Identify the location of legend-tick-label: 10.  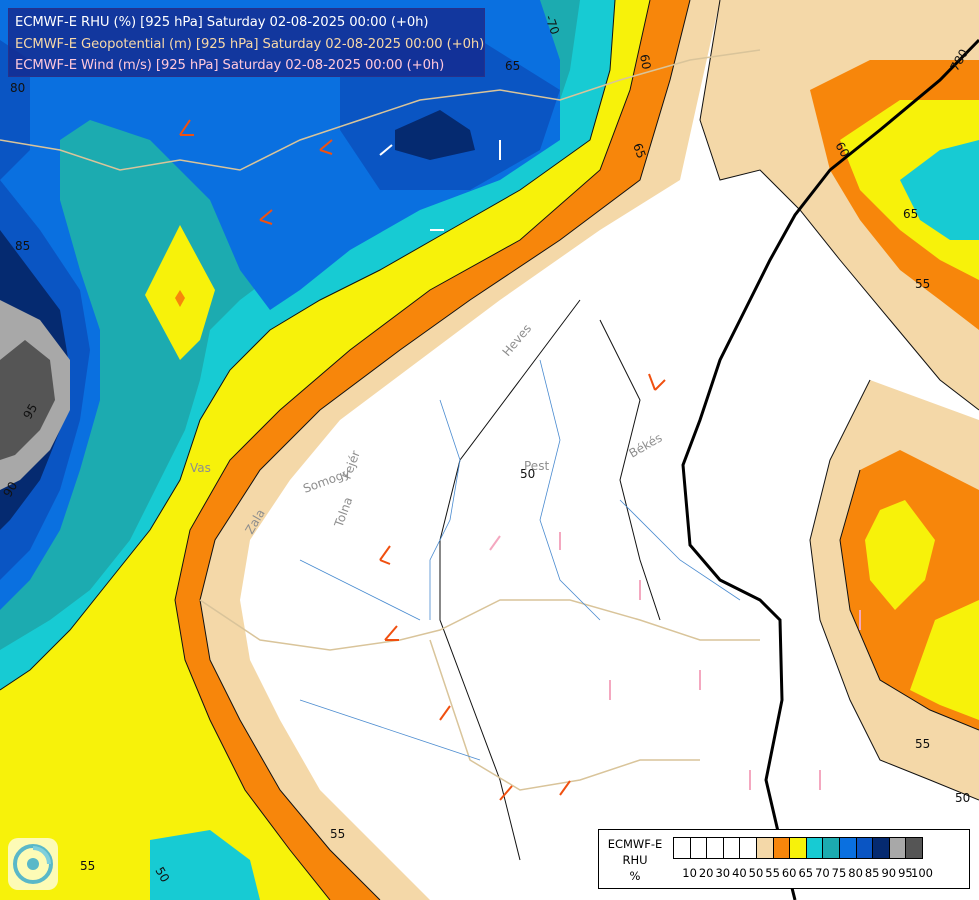
(689, 873).